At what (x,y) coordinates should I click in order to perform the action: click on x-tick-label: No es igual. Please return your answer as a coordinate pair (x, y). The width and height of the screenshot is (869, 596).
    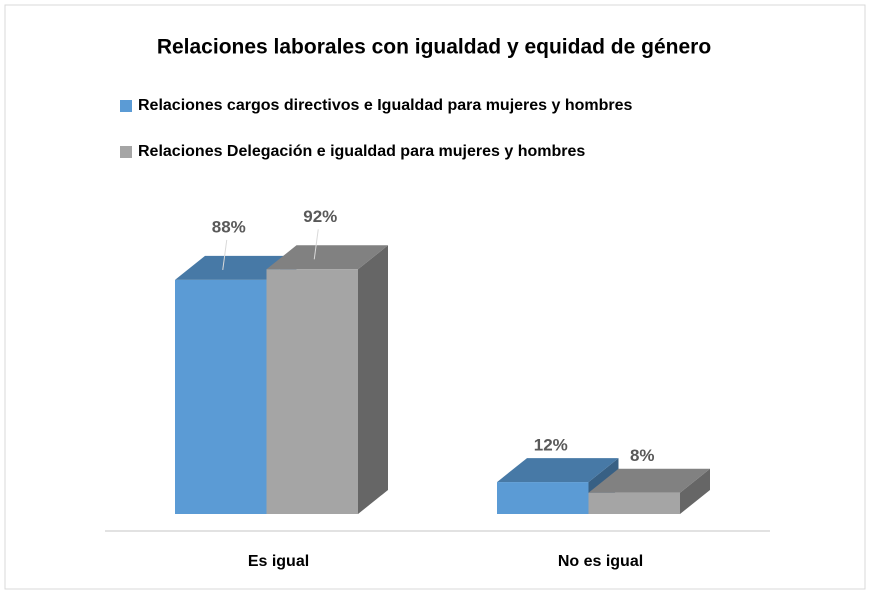
    Looking at the image, I should click on (600, 561).